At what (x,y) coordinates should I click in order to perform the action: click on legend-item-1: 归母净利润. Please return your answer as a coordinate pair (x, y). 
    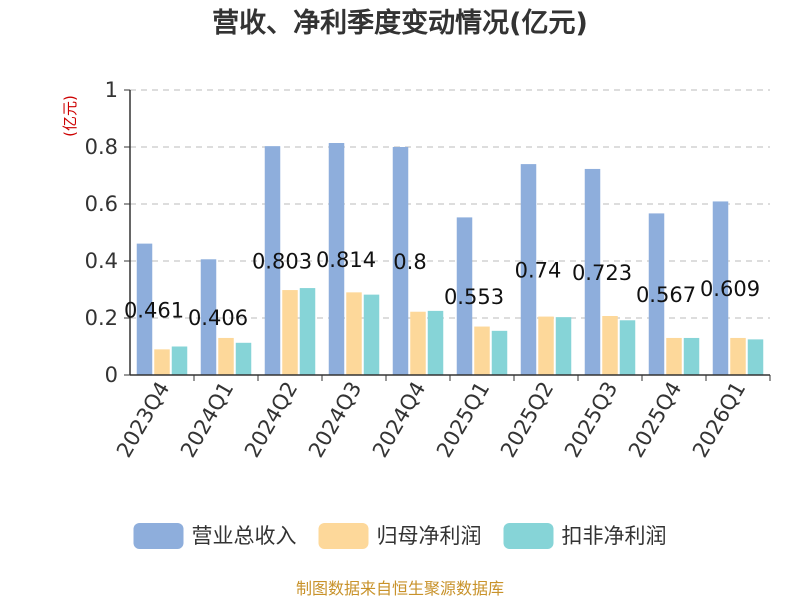
    Looking at the image, I should click on (400, 536).